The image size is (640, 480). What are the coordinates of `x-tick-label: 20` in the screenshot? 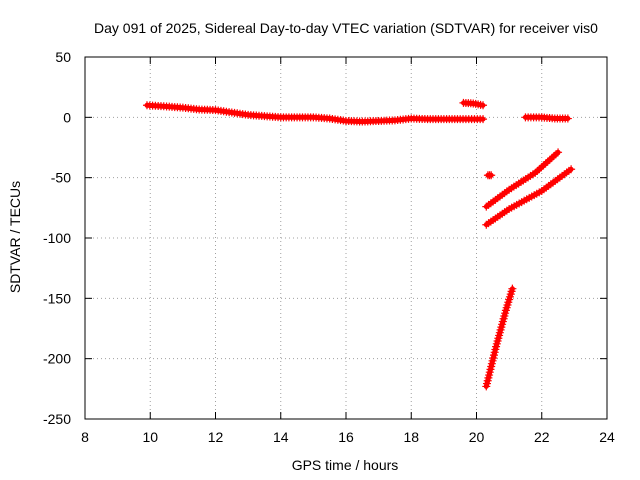 It's located at (477, 437).